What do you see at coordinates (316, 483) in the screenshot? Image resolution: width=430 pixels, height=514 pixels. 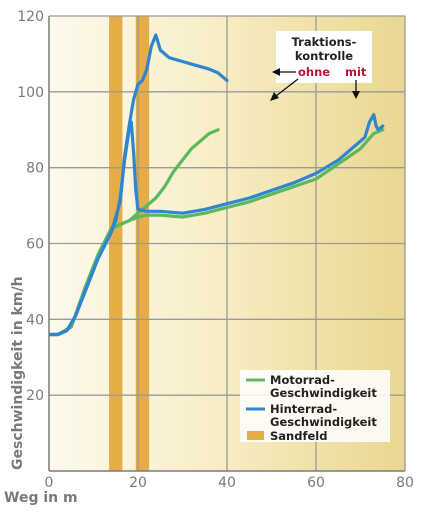 I see `x-tick-label: 60` at bounding box center [316, 483].